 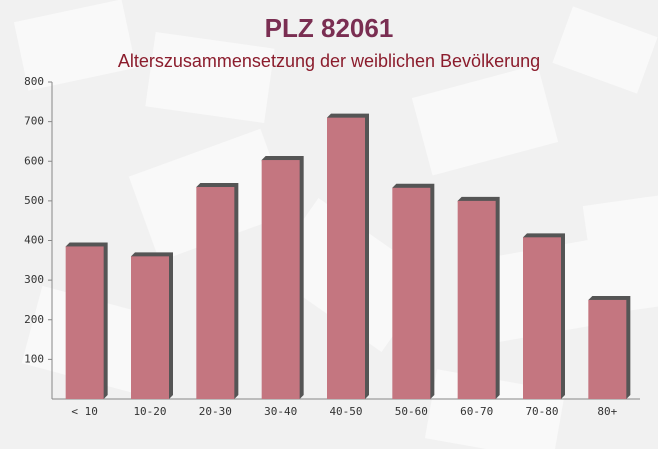 What do you see at coordinates (34, 200) in the screenshot?
I see `y-tick-label: 500` at bounding box center [34, 200].